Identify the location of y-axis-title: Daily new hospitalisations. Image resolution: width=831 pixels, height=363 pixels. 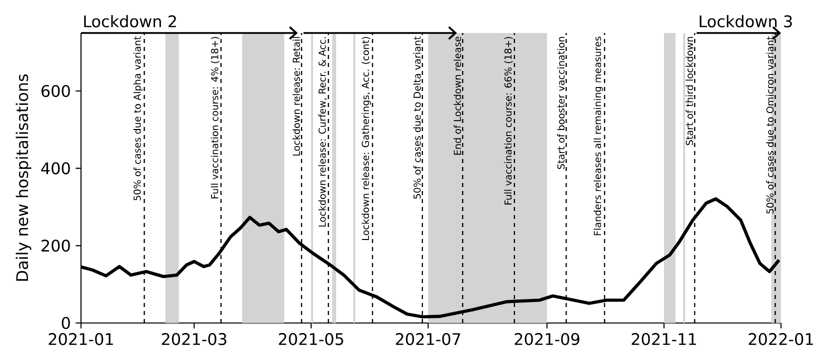
(24, 177).